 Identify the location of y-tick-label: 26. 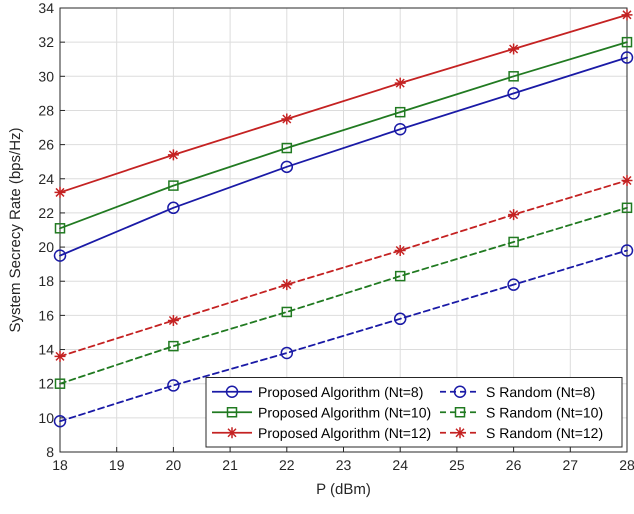
(46, 144).